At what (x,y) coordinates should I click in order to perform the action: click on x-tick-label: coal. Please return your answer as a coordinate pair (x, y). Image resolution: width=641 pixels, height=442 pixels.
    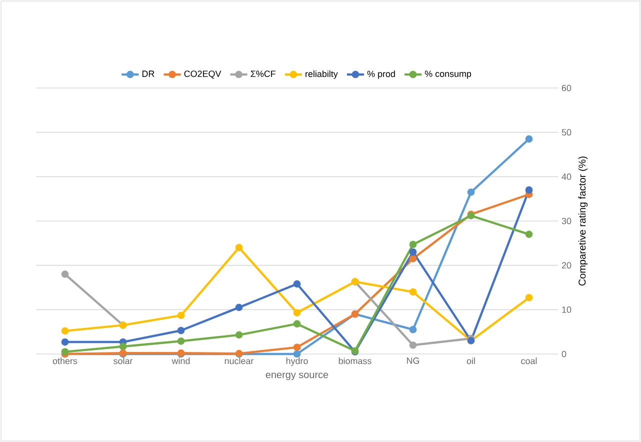
    Looking at the image, I should click on (529, 361).